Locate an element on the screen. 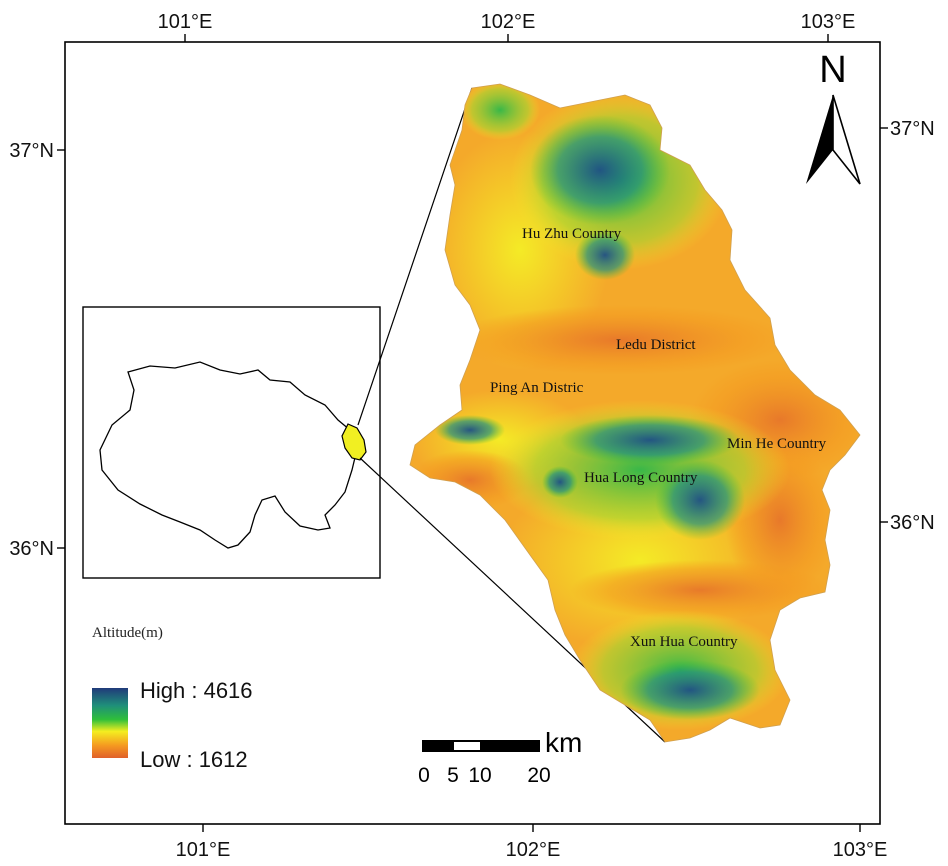 The height and width of the screenshot is (866, 948). scale-bar: km 0 5 10 20 is located at coordinates (500, 757).